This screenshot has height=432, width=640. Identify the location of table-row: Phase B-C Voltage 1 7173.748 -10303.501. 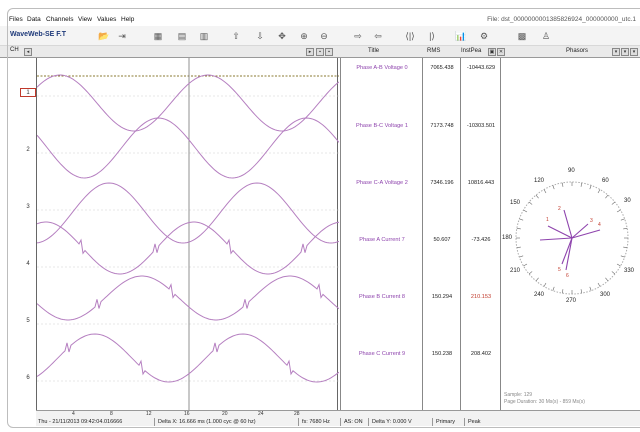
(420, 126).